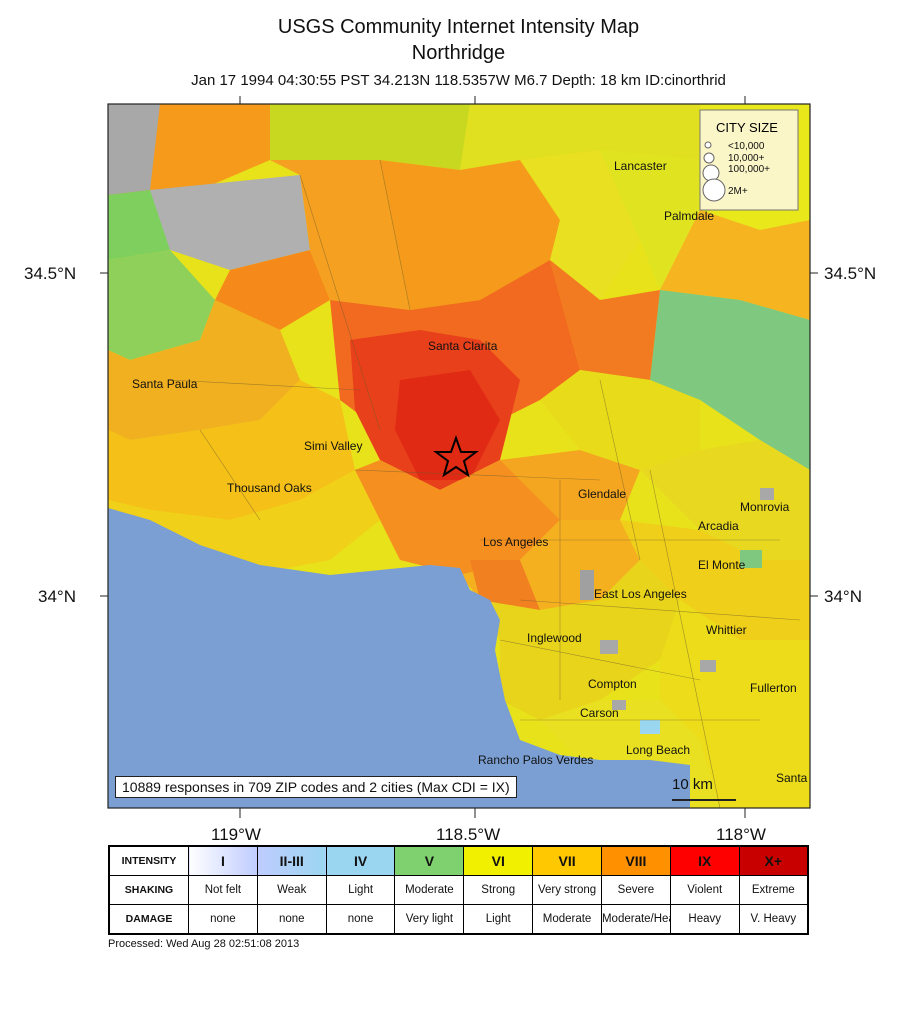 Image resolution: width=917 pixels, height=1024 pixels. What do you see at coordinates (635, 890) in the screenshot?
I see `legend-shaking-cell: Severe` at bounding box center [635, 890].